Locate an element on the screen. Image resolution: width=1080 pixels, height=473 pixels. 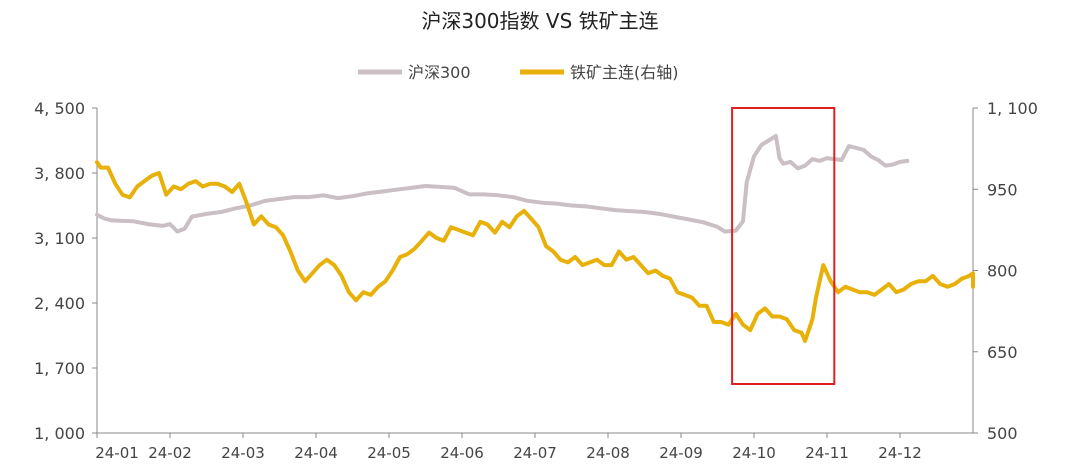
left-tick-label: 1, 700 is located at coordinates (59, 368).